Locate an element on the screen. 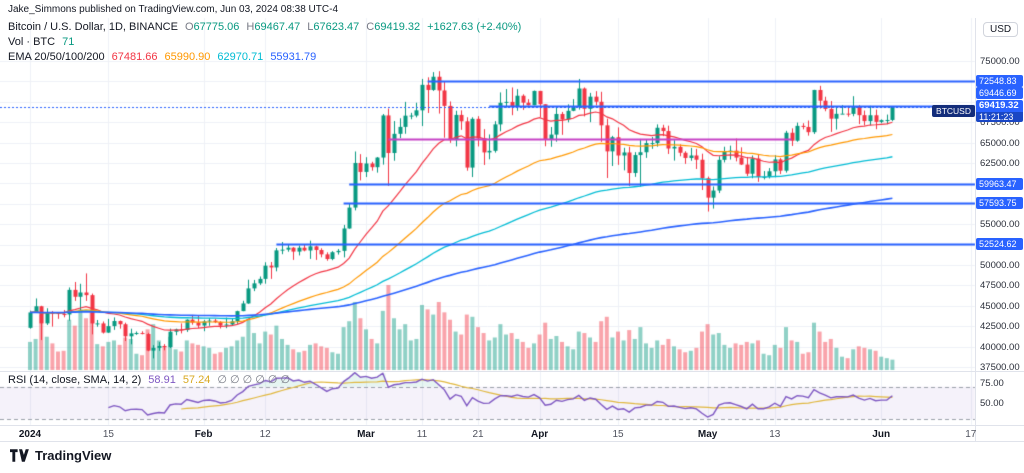 Image resolution: width=1024 pixels, height=473 pixels. ohlc-high: H69467.47 is located at coordinates (273, 27).